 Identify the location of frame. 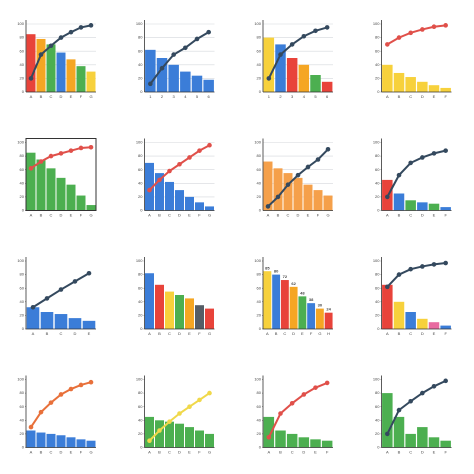
(61, 174).